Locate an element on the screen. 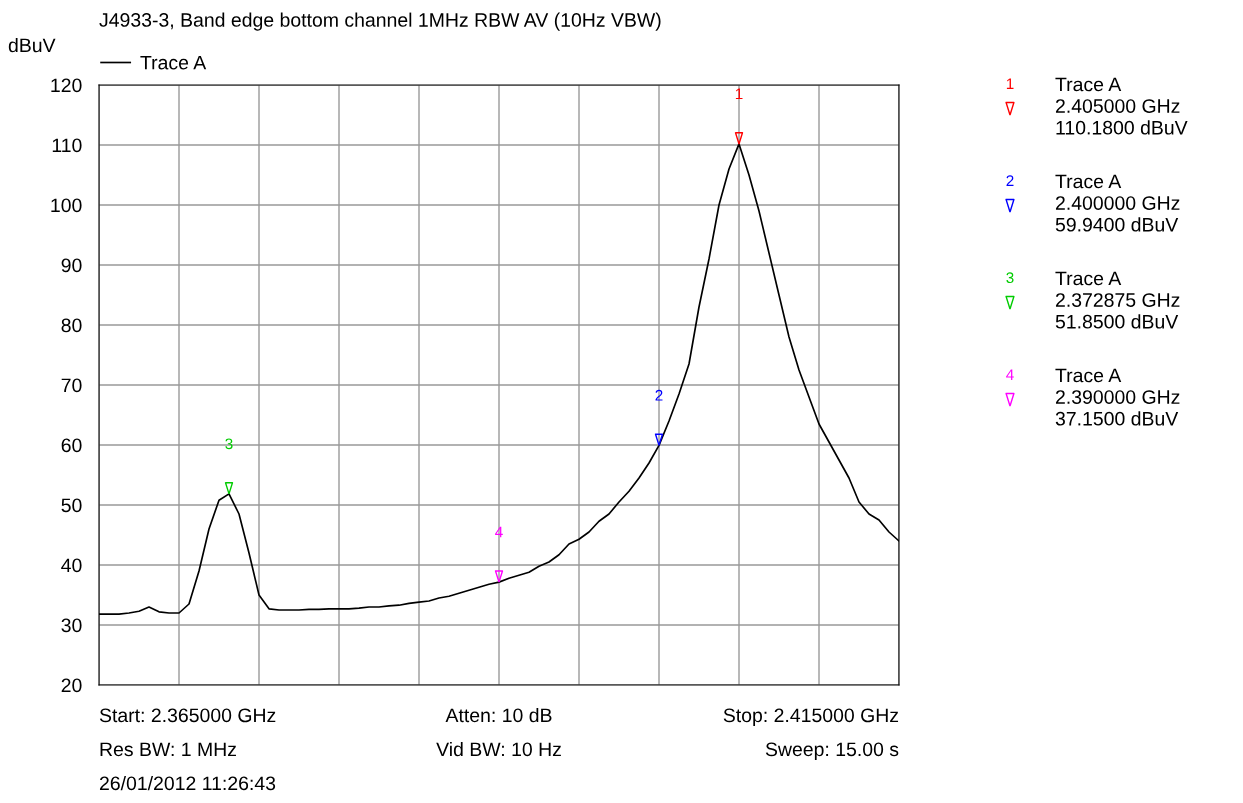 Image resolution: width=1243 pixels, height=803 pixels. text: Trace A 2.405000 GHz 110.1800 dBuV is located at coordinates (1121, 106).